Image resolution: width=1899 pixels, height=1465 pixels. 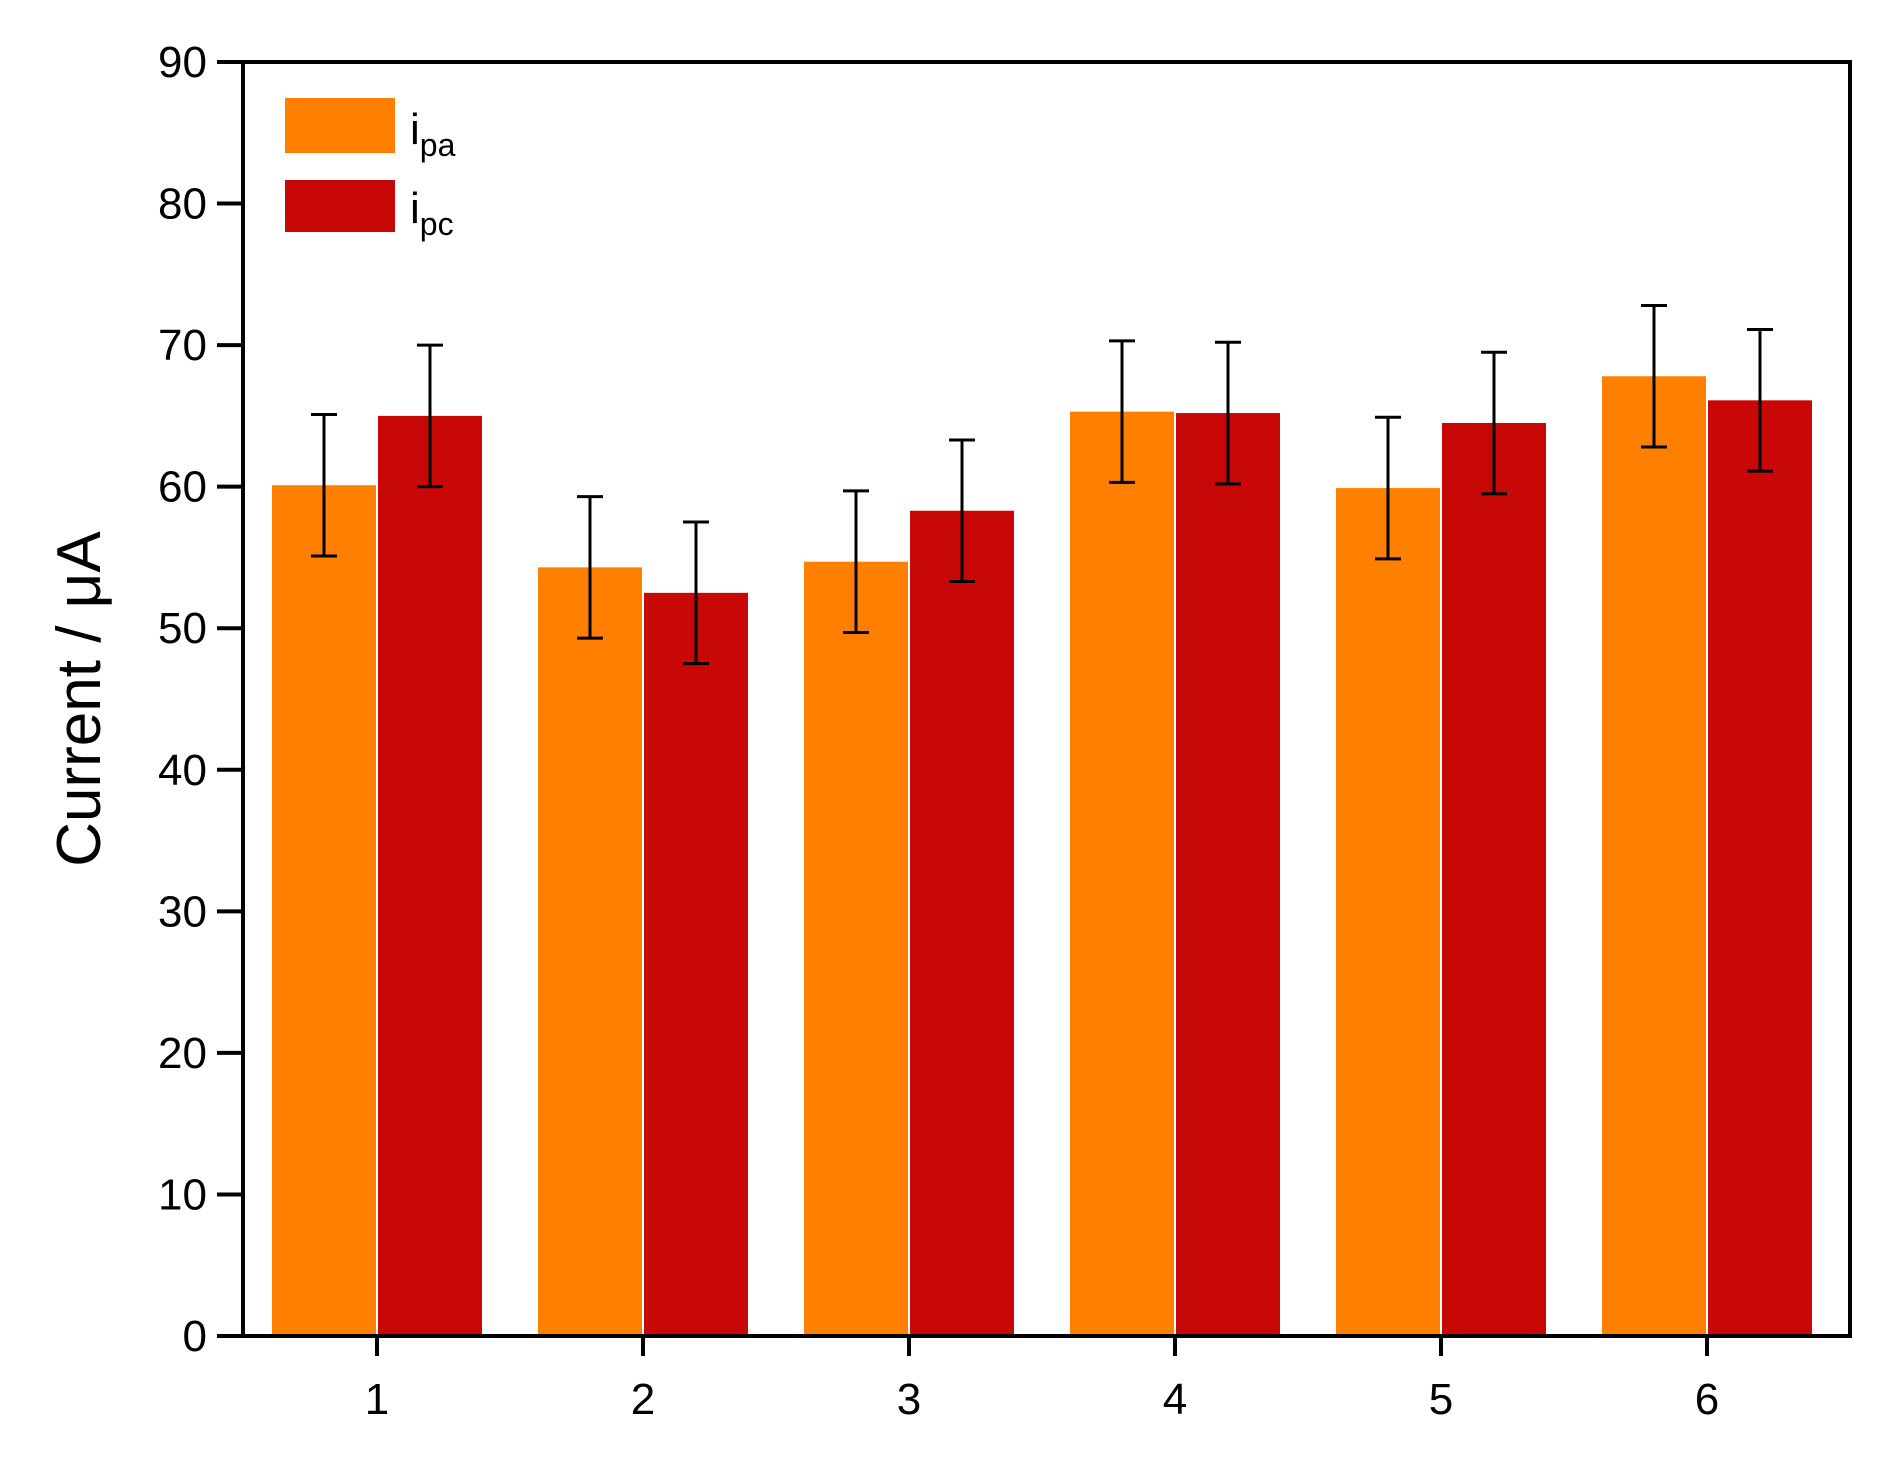 I want to click on legend-label-ipc: ipc, so click(x=432, y=213).